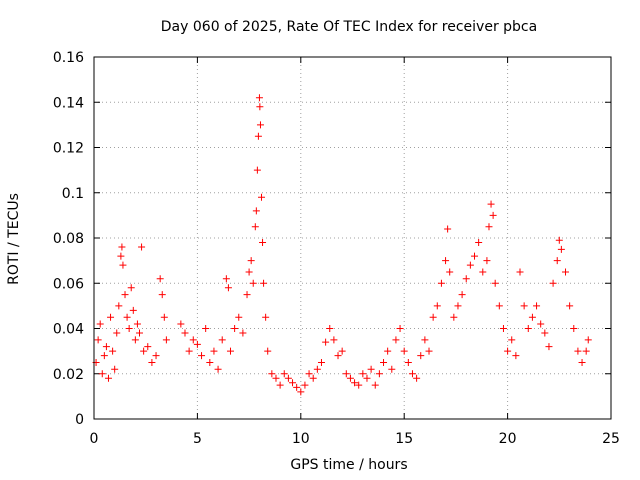  I want to click on y-axis-label: ROTI / TECUs, so click(14, 239).